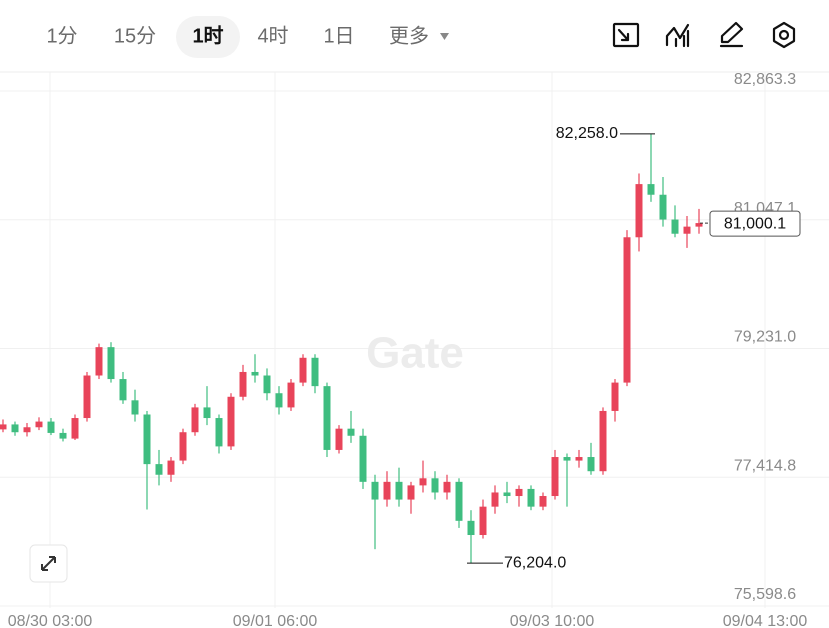 This screenshot has height=628, width=829. What do you see at coordinates (415, 353) in the screenshot?
I see `watermark: Gate` at bounding box center [415, 353].